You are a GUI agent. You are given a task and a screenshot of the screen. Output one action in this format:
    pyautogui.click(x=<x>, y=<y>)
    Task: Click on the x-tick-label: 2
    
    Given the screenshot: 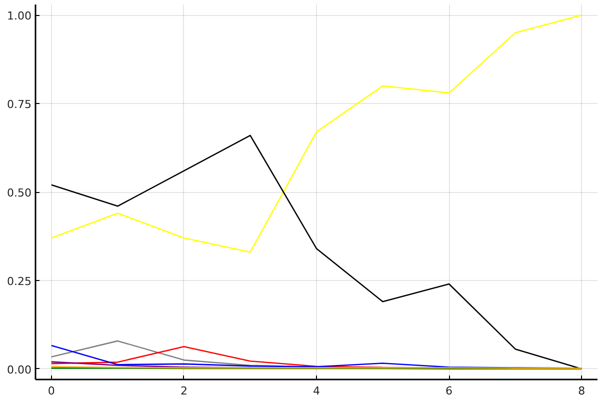 What is the action you would take?
    pyautogui.click(x=184, y=391)
    